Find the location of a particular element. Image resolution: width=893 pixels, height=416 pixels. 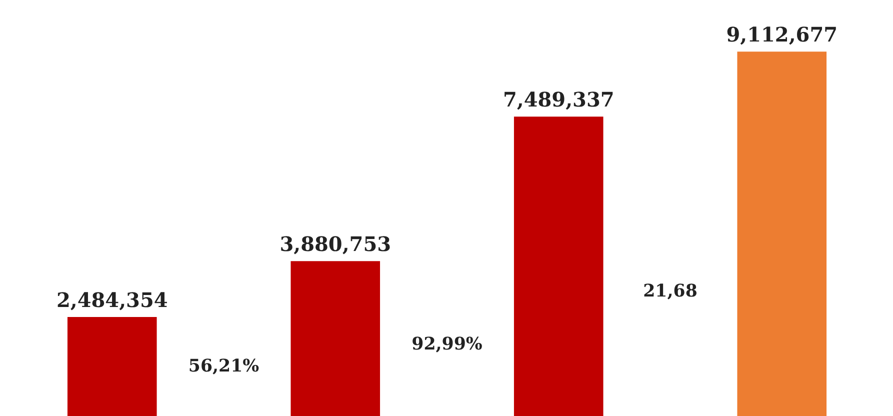

annotation: 21,68 is located at coordinates (670, 292).